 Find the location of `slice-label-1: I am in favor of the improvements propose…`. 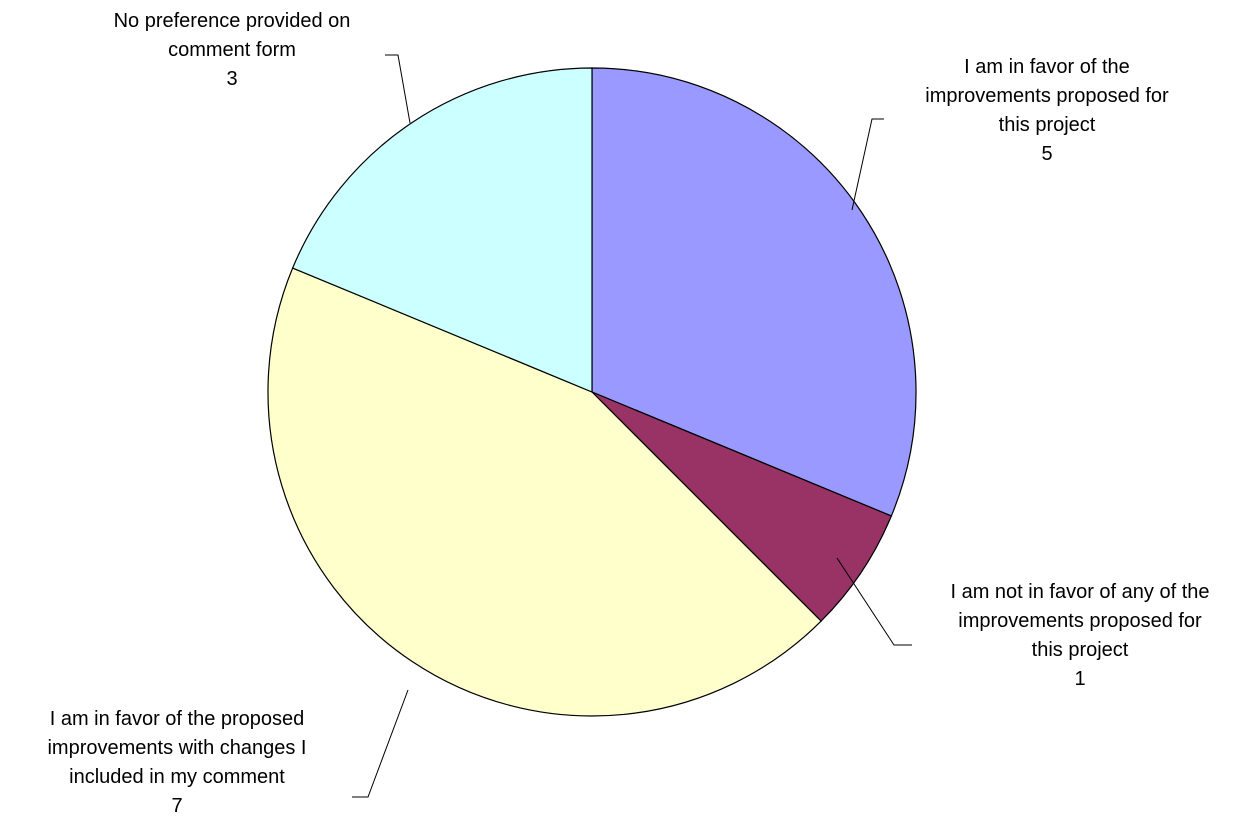

slice-label-1: I am in favor of the improvements propose… is located at coordinates (1047, 110).